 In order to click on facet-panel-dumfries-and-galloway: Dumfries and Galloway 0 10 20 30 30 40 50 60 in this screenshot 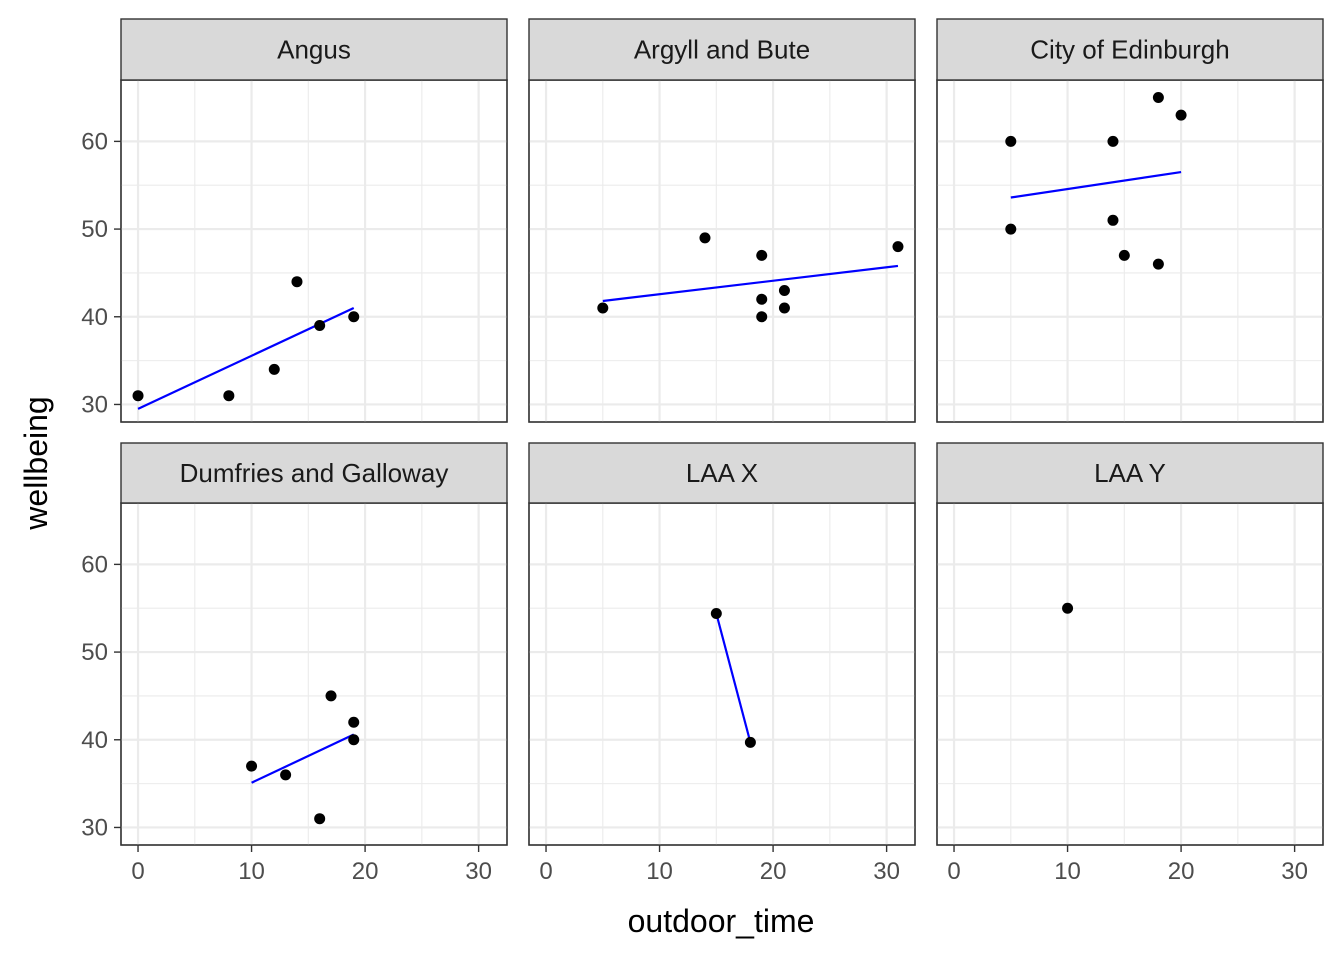, I will do `click(294, 663)`.